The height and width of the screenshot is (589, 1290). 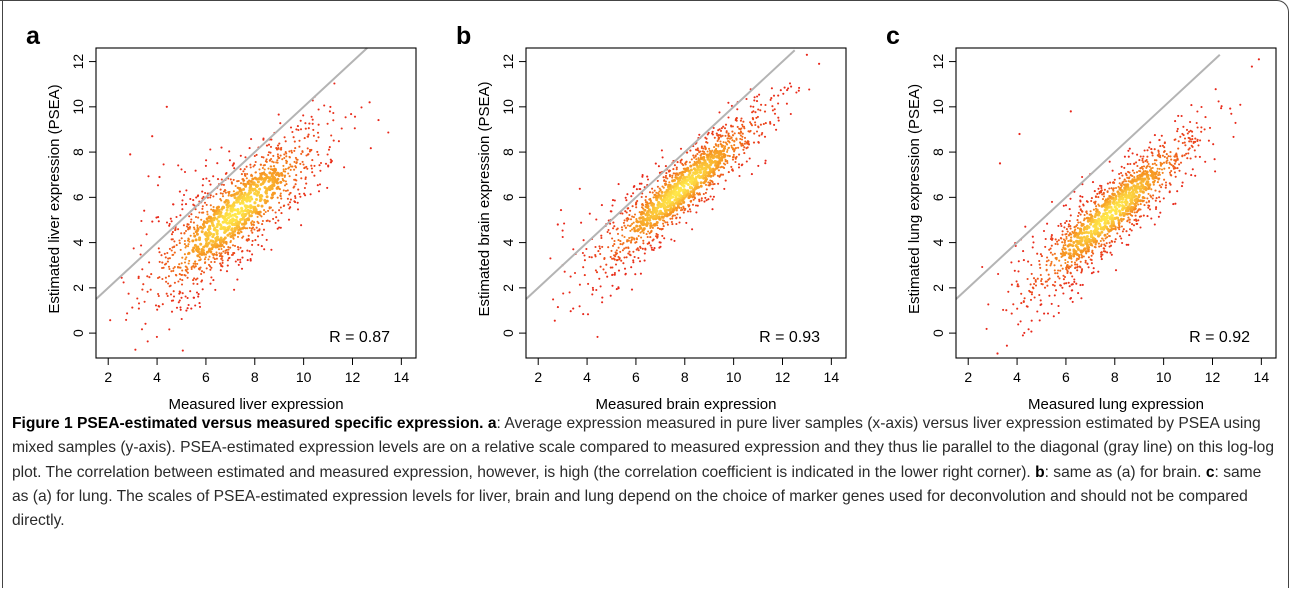 What do you see at coordinates (484, 198) in the screenshot?
I see `y-axis-label: Estimated brain expression (PSEA)` at bounding box center [484, 198].